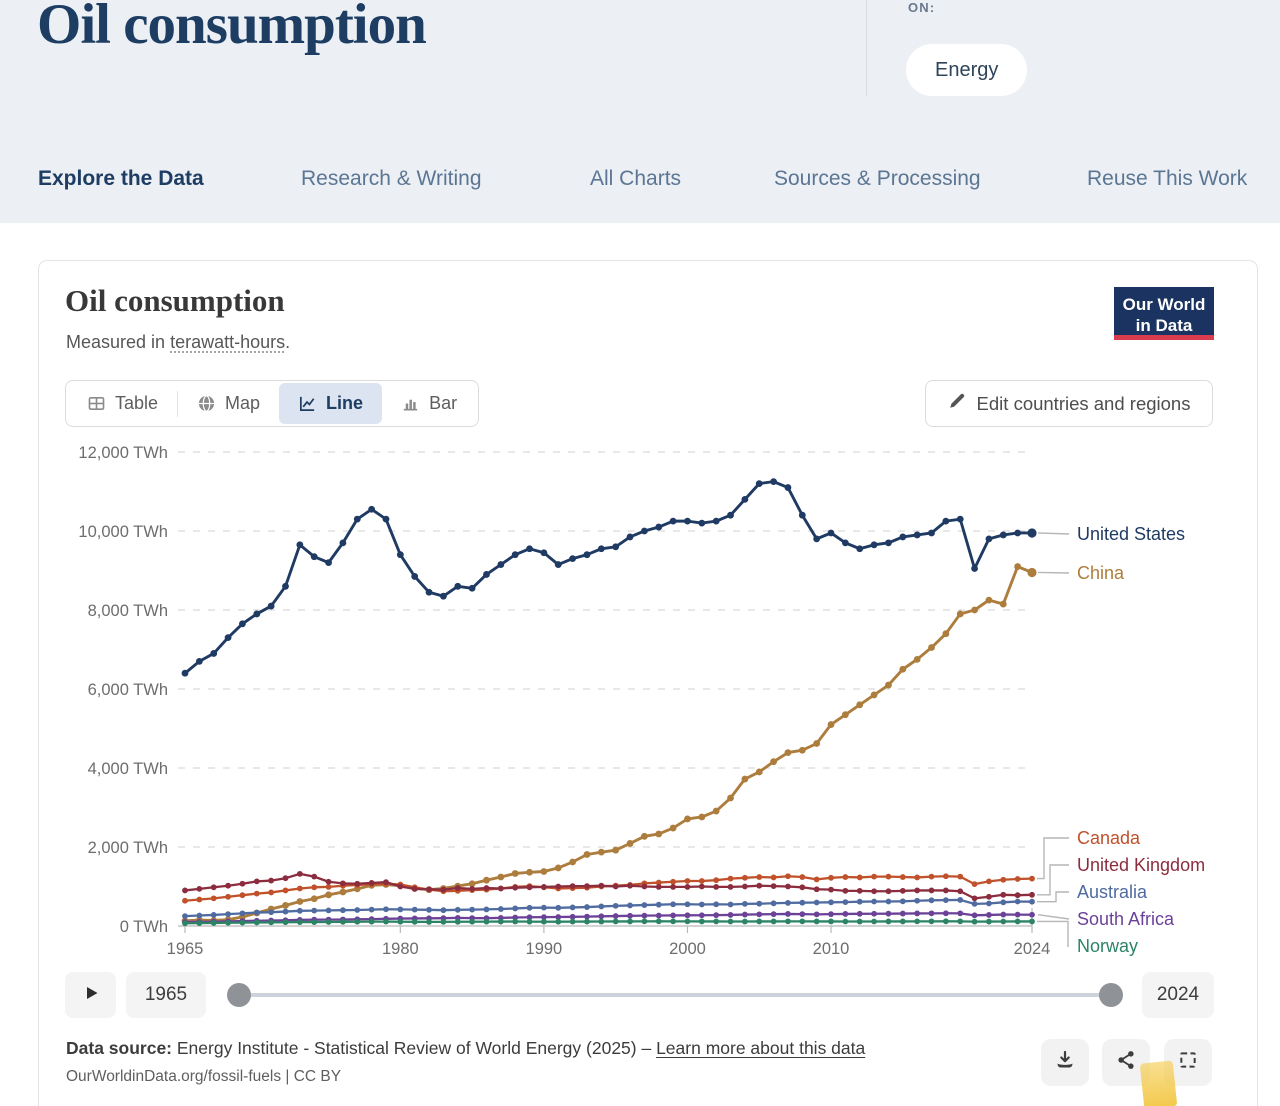  Describe the element at coordinates (118, 342) in the screenshot. I see `subtitle-prefix: Measured in` at that location.